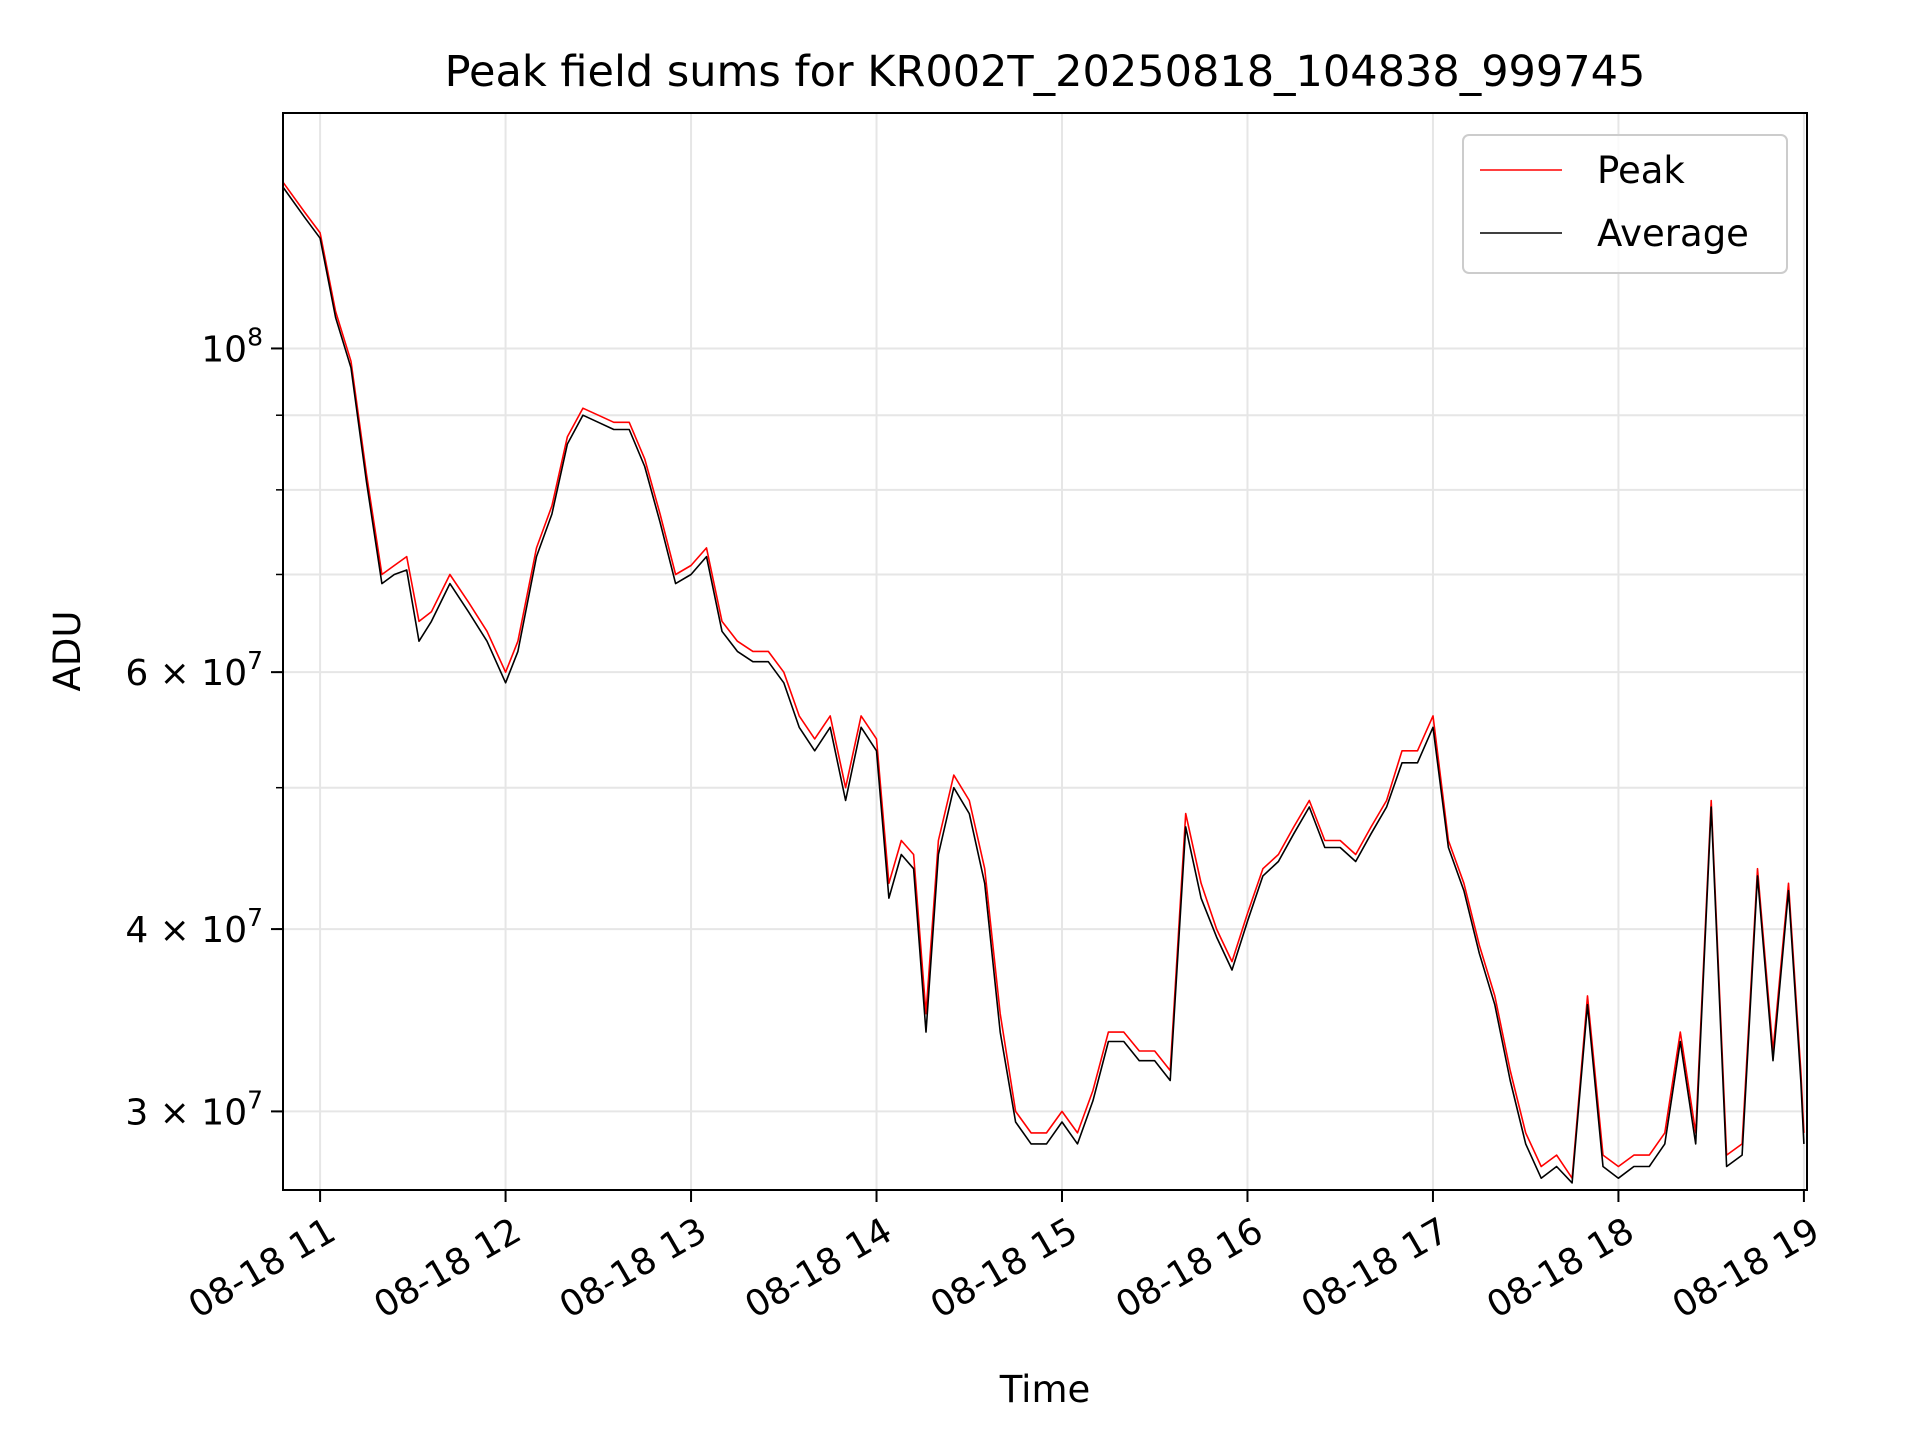 Image resolution: width=1920 pixels, height=1440 pixels. I want to click on y-tick-label: 3 × 107, so click(194, 1109).